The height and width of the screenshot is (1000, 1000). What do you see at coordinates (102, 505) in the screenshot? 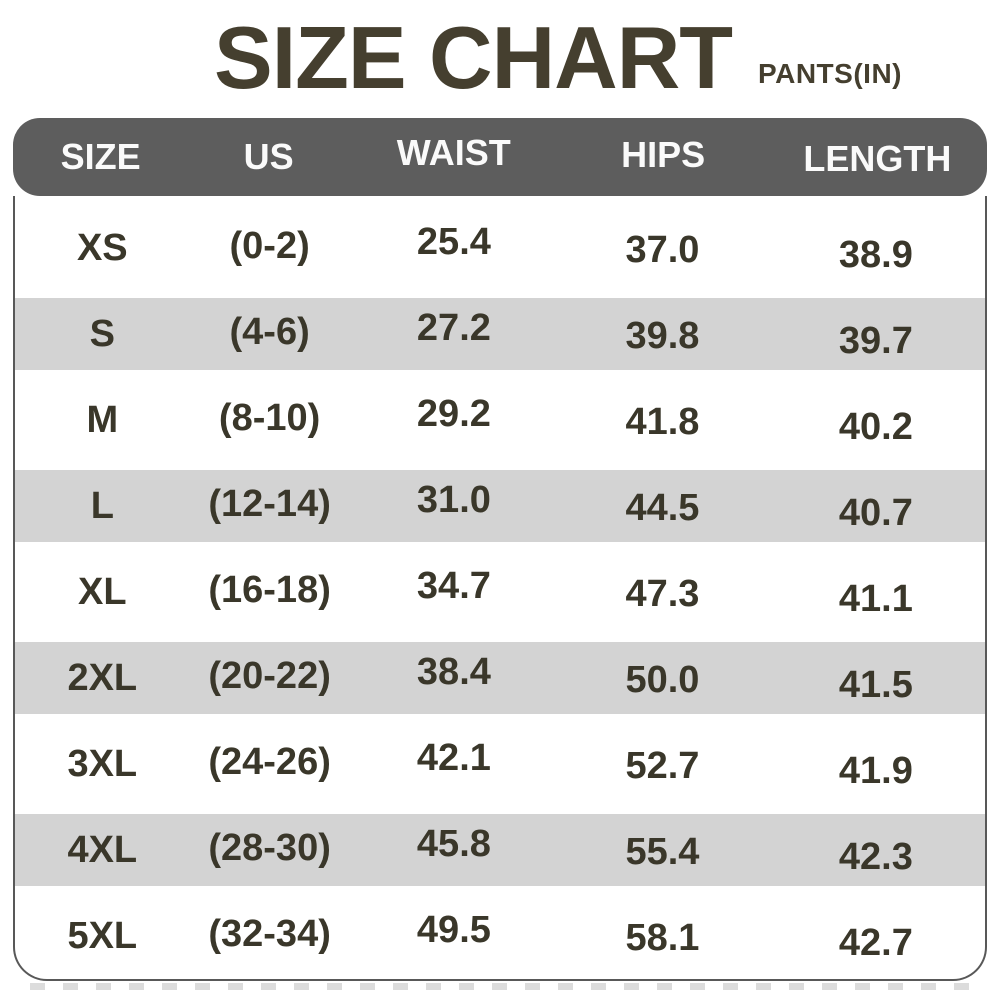
I see `size-cell: L` at bounding box center [102, 505].